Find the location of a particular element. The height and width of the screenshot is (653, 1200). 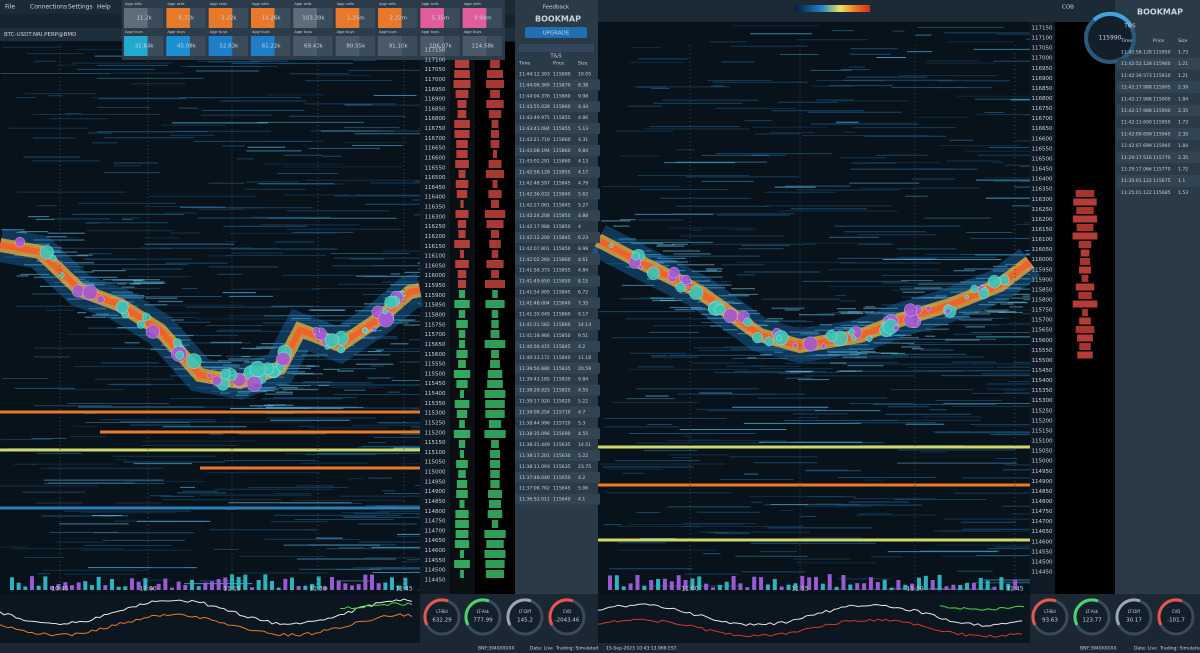

ts-cell: 11:39:56.880 is located at coordinates (534, 369).